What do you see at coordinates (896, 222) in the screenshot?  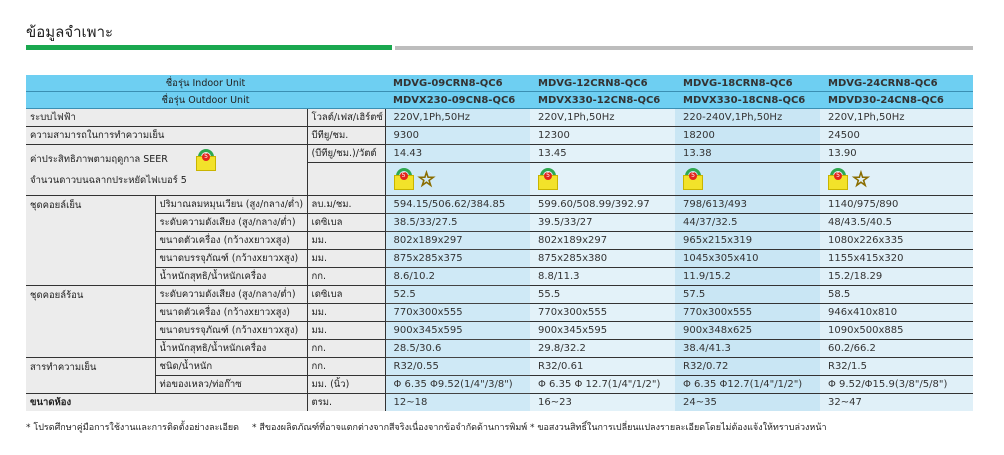 I see `value: 48/43.5/40.5` at bounding box center [896, 222].